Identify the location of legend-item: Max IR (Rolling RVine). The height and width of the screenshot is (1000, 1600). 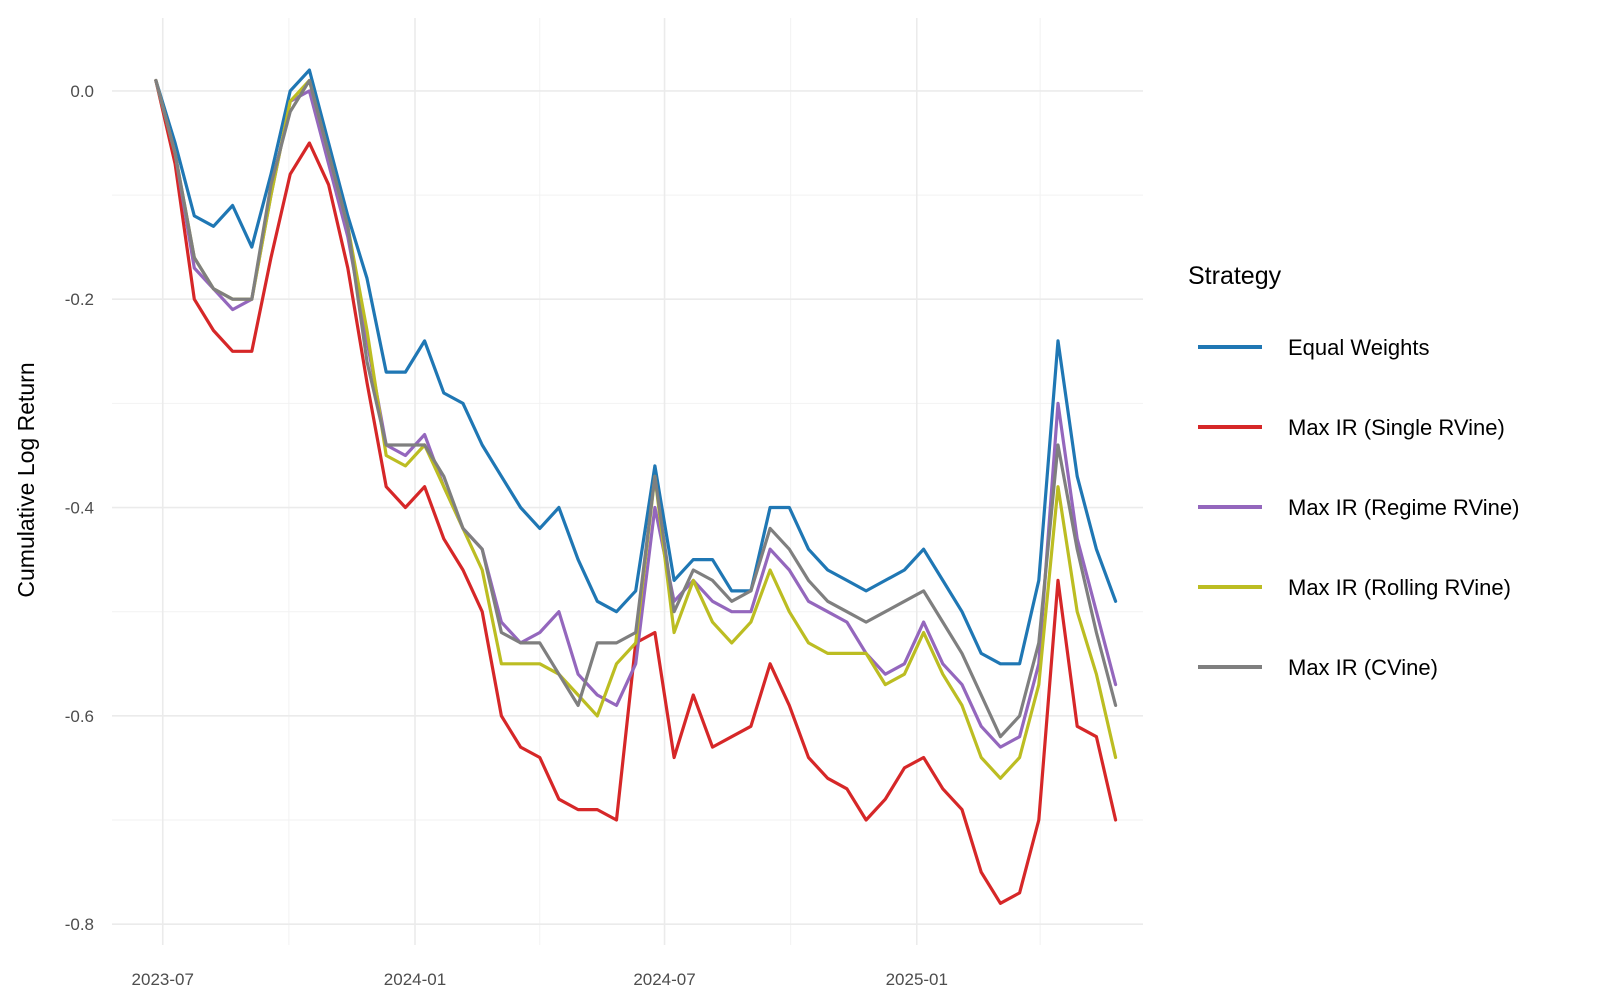
(1354, 587).